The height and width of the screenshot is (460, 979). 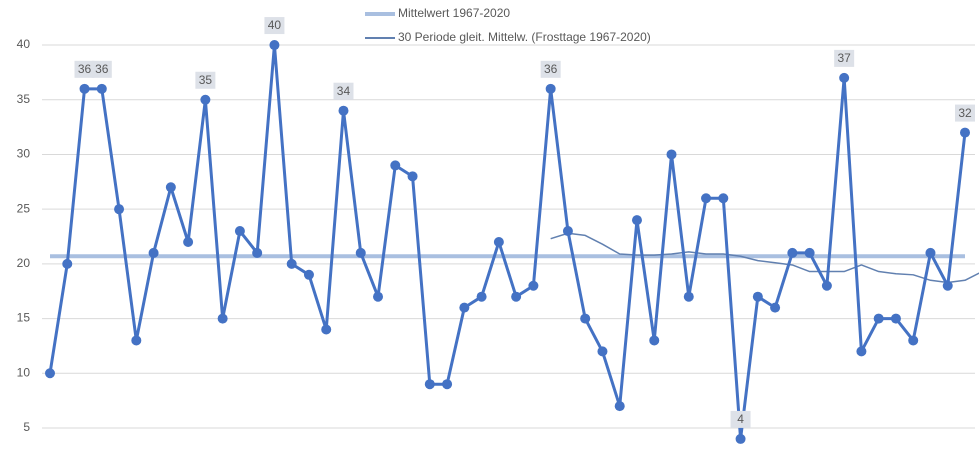 I want to click on data-label: 35, so click(x=206, y=80).